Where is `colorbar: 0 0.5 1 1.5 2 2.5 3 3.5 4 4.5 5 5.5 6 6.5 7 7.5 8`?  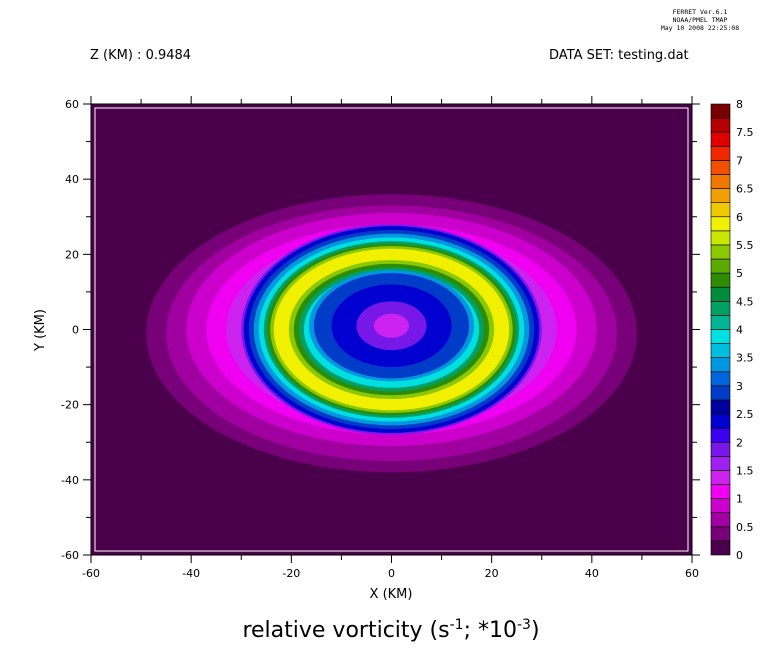 colorbar: 0 0.5 1 1.5 2 2.5 3 3.5 4 4.5 5 5.5 6 6.5 7 7.5 8 is located at coordinates (732, 330).